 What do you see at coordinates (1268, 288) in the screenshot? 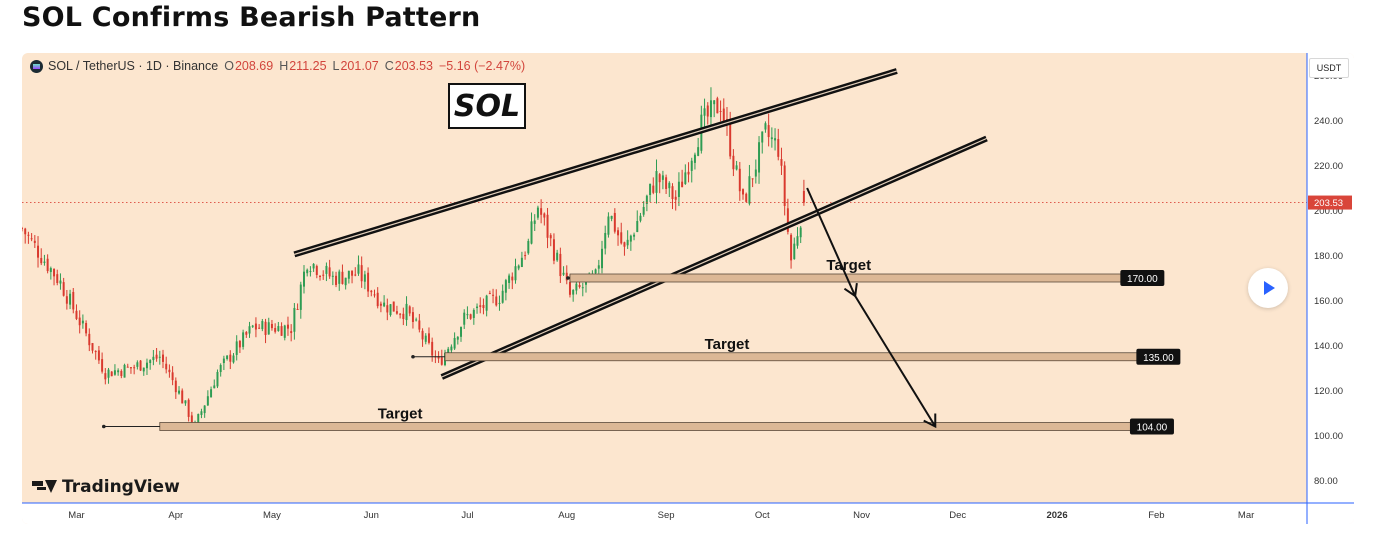
I see `play-button` at bounding box center [1268, 288].